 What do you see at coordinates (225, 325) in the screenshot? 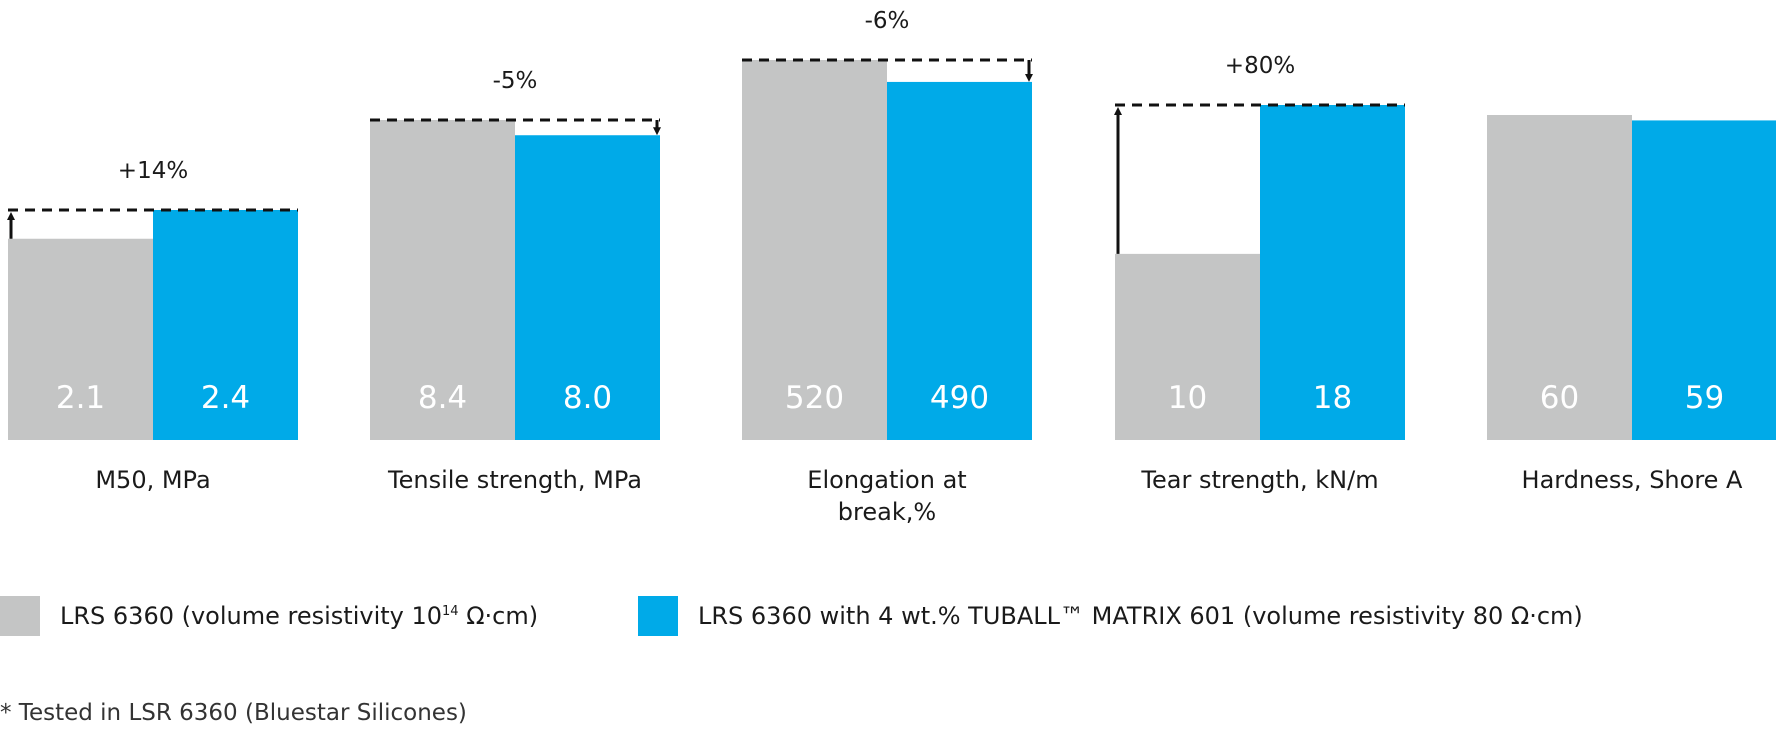
I see `bar-tuball-m50-mpa` at bounding box center [225, 325].